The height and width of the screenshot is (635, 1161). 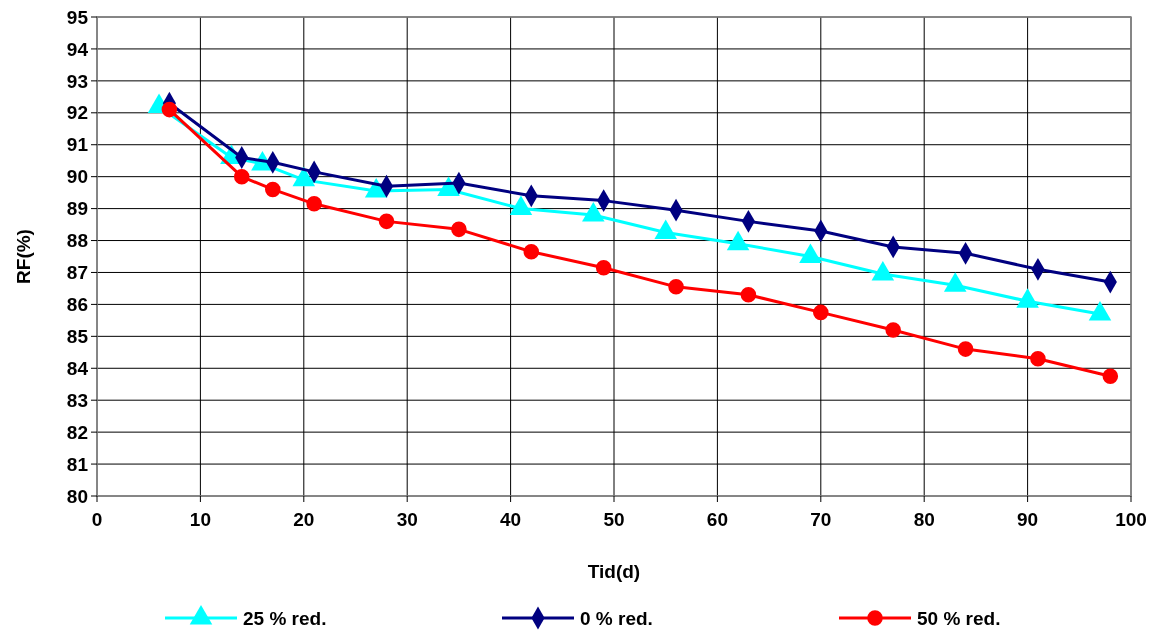 What do you see at coordinates (77, 273) in the screenshot?
I see `y-tick-label: 87` at bounding box center [77, 273].